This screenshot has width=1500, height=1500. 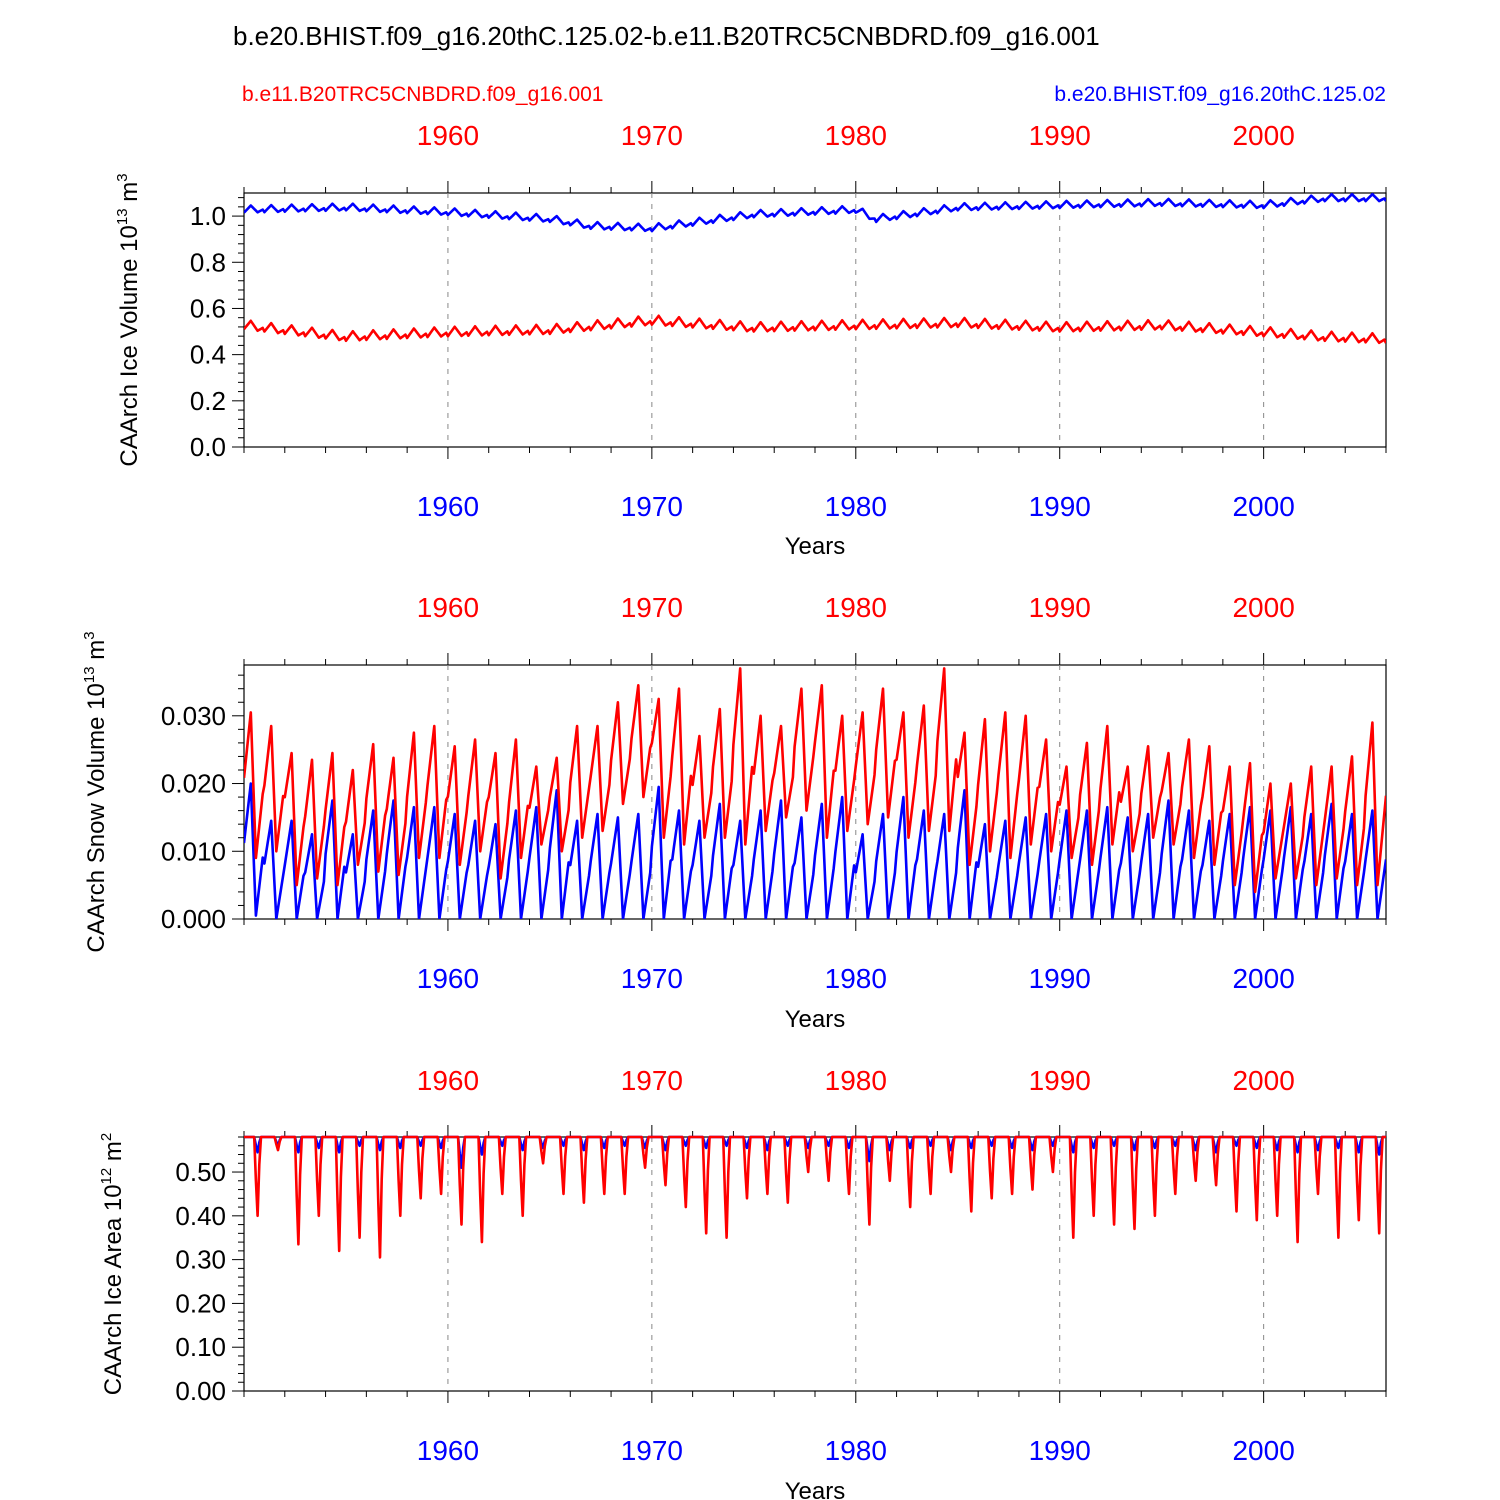 I want to click on y-tick-label: 0.30, so click(x=200, y=1260).